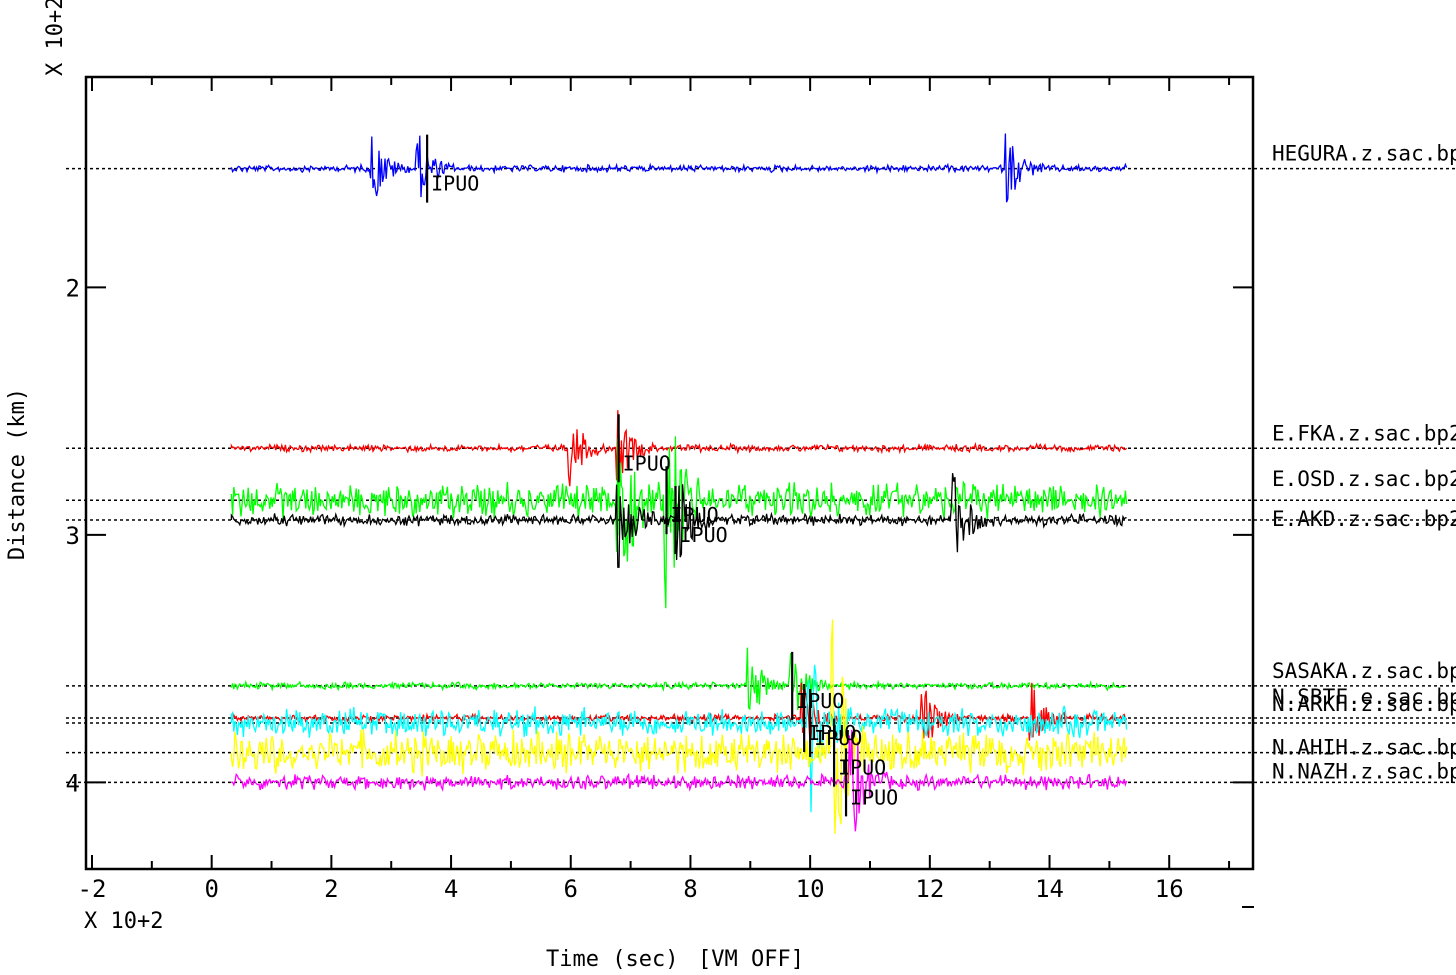 The image size is (1456, 975). I want to click on x-multiplier-label: X 10+2, so click(123, 921).